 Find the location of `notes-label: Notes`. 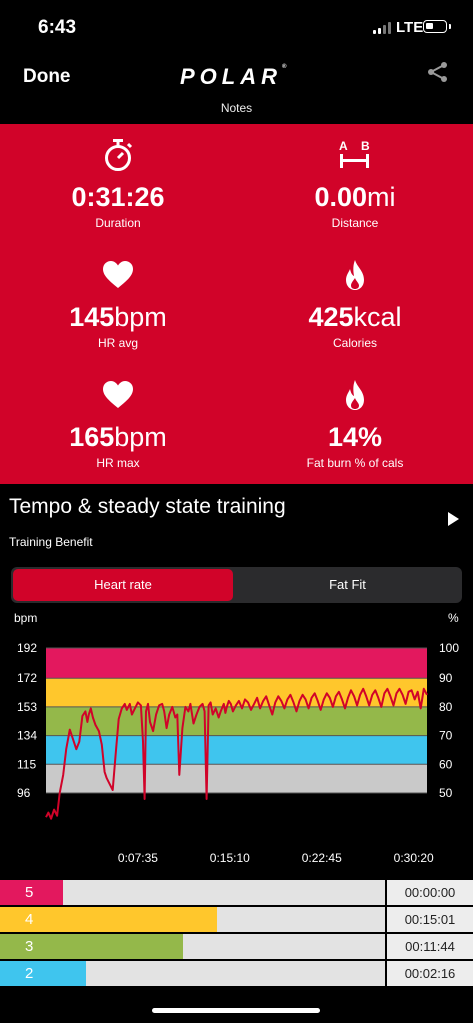

notes-label: Notes is located at coordinates (236, 108).